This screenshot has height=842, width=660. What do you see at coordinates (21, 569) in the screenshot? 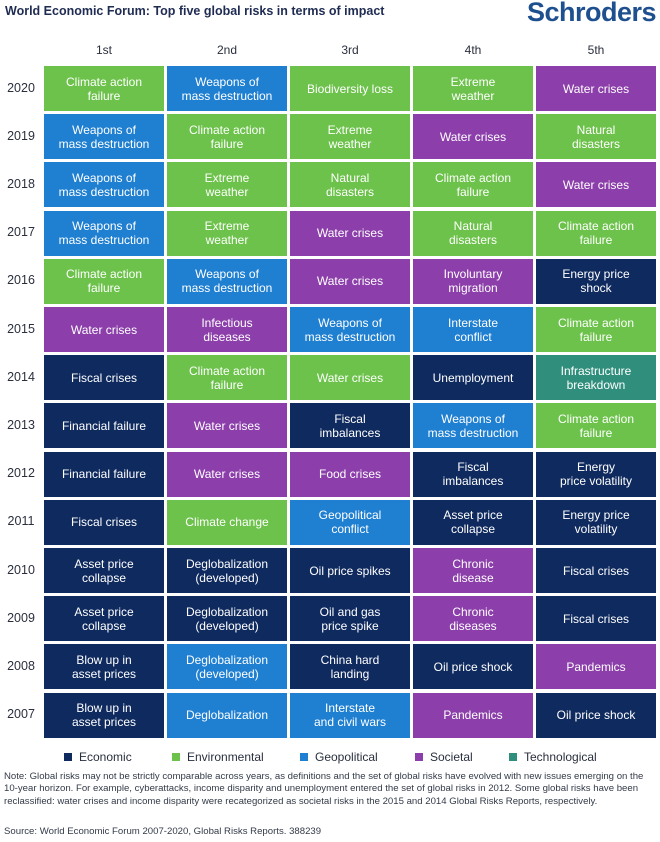
I see `year-label: 2010` at bounding box center [21, 569].